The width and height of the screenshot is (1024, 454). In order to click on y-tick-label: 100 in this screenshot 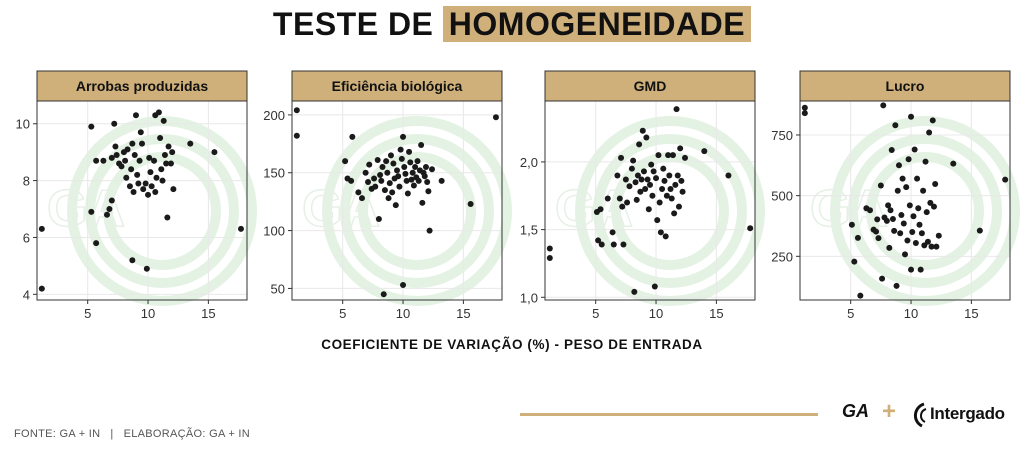, I will do `click(274, 231)`.